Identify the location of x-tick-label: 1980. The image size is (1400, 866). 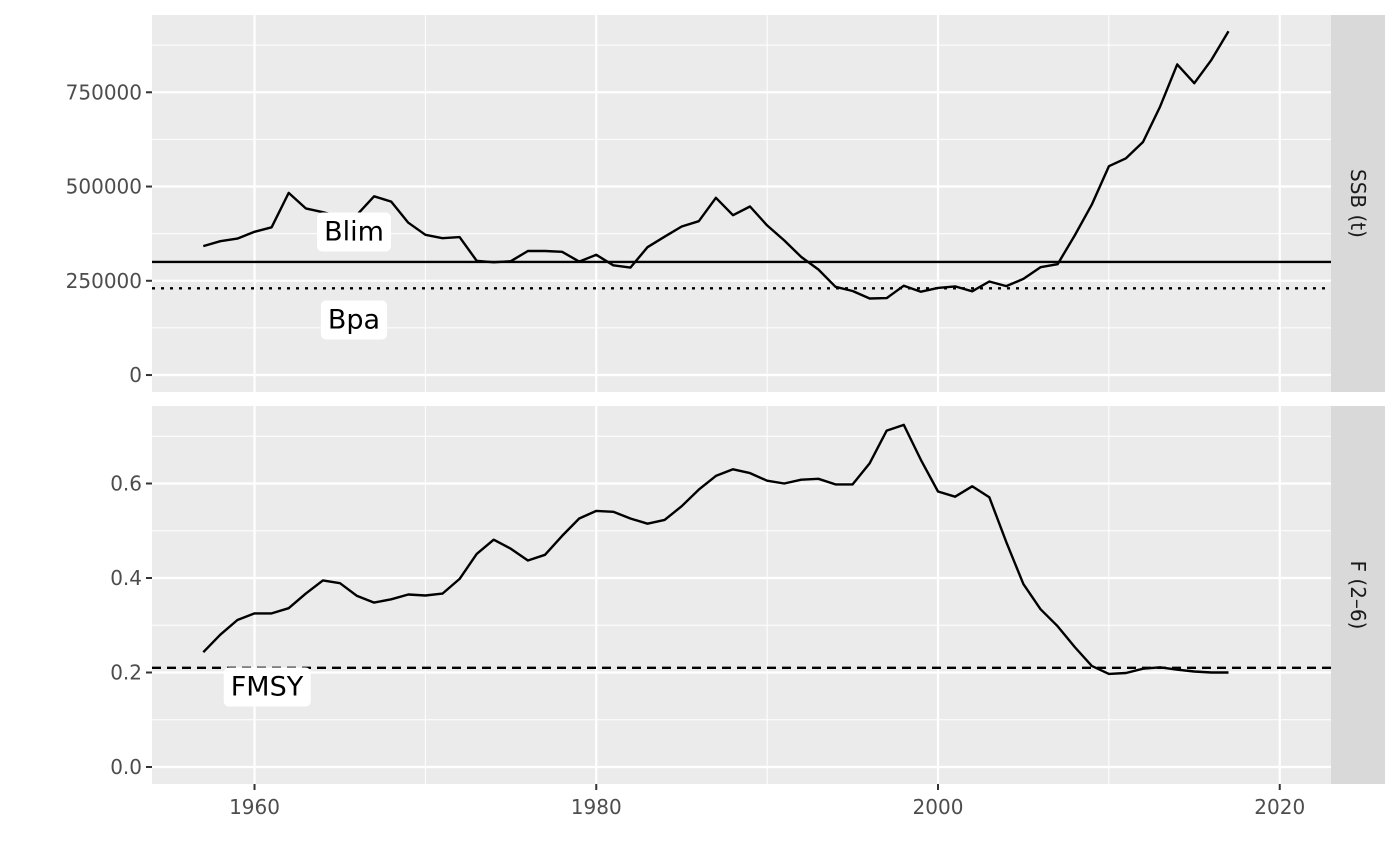
(596, 807).